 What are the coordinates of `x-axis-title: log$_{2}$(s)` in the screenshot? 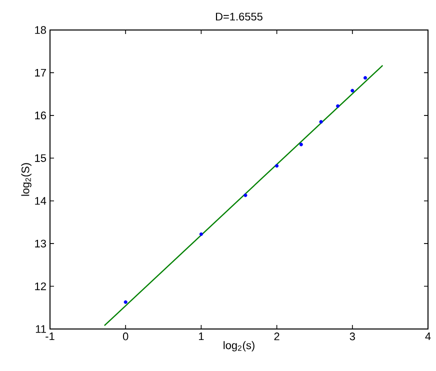 It's located at (239, 346).